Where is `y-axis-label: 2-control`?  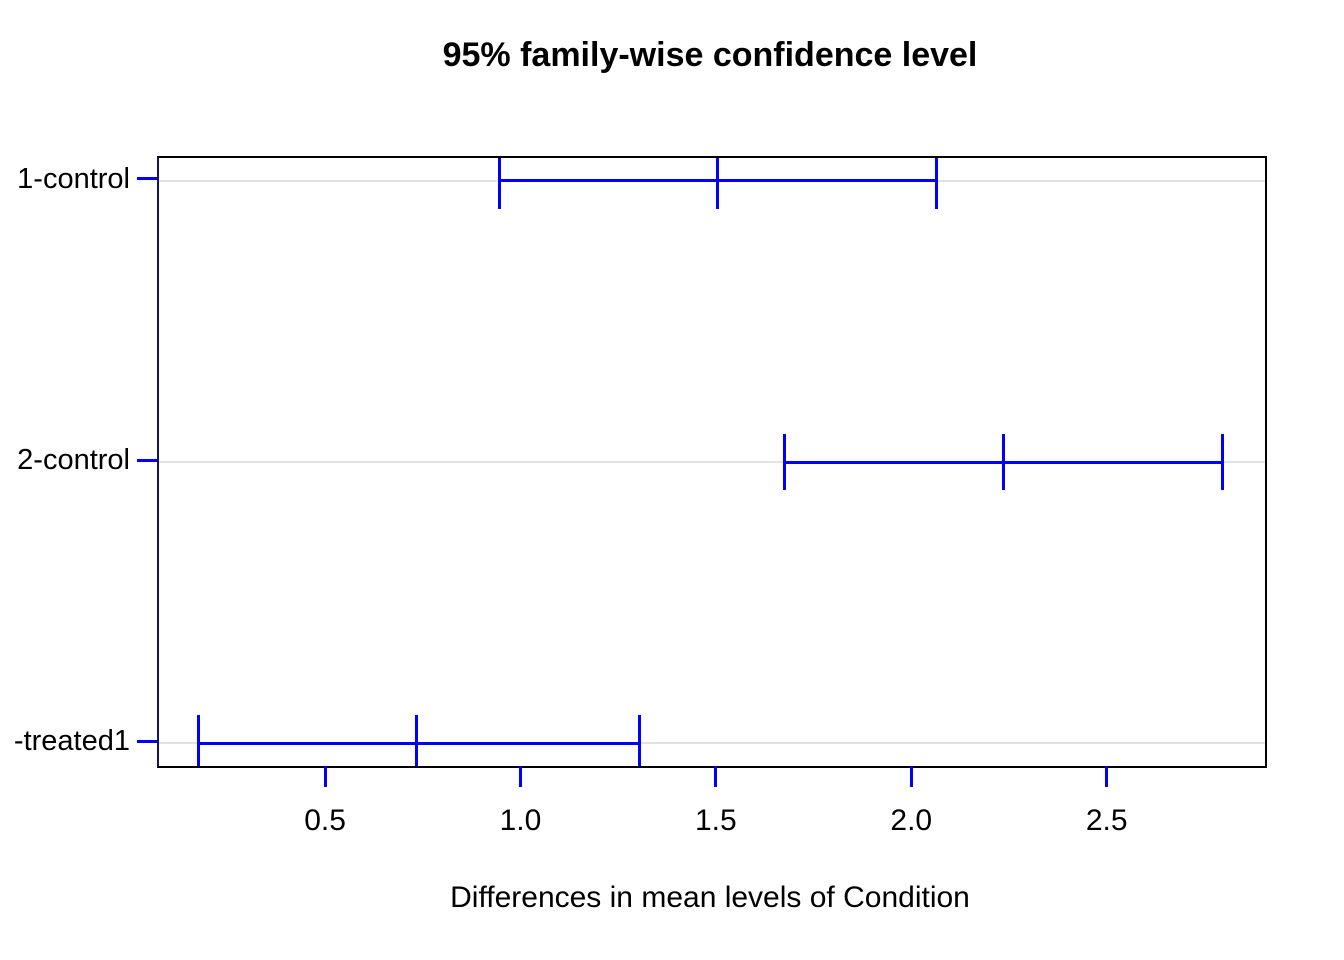
y-axis-label: 2-control is located at coordinates (73, 460).